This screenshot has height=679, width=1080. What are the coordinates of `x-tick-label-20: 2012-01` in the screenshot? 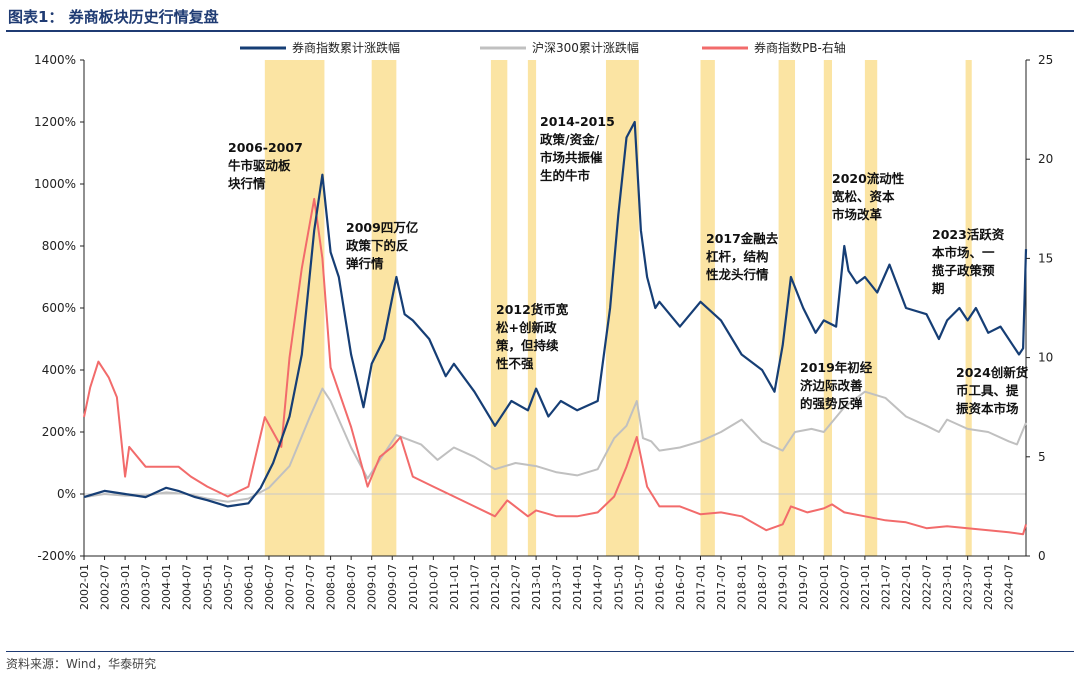 It's located at (495, 587).